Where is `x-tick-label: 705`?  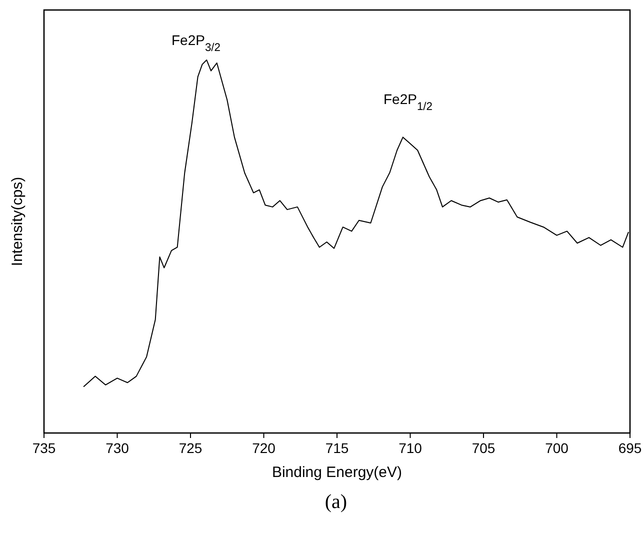 x-tick-label: 705 is located at coordinates (484, 448).